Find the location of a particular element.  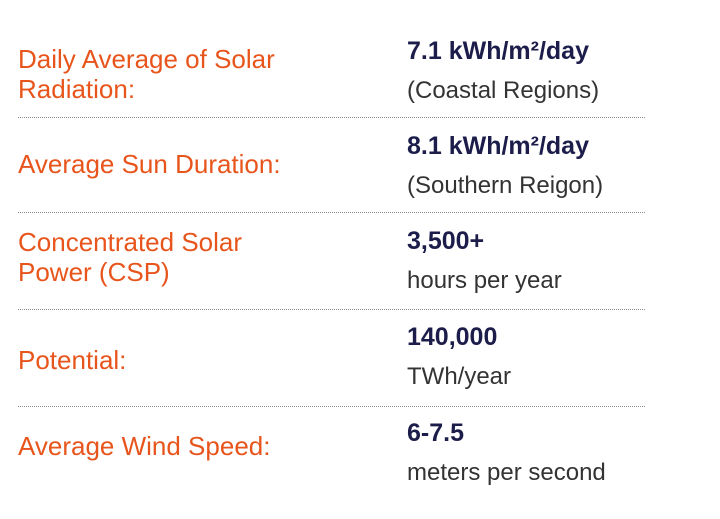

stat-detail: (Coastal Regions) is located at coordinates (503, 90).